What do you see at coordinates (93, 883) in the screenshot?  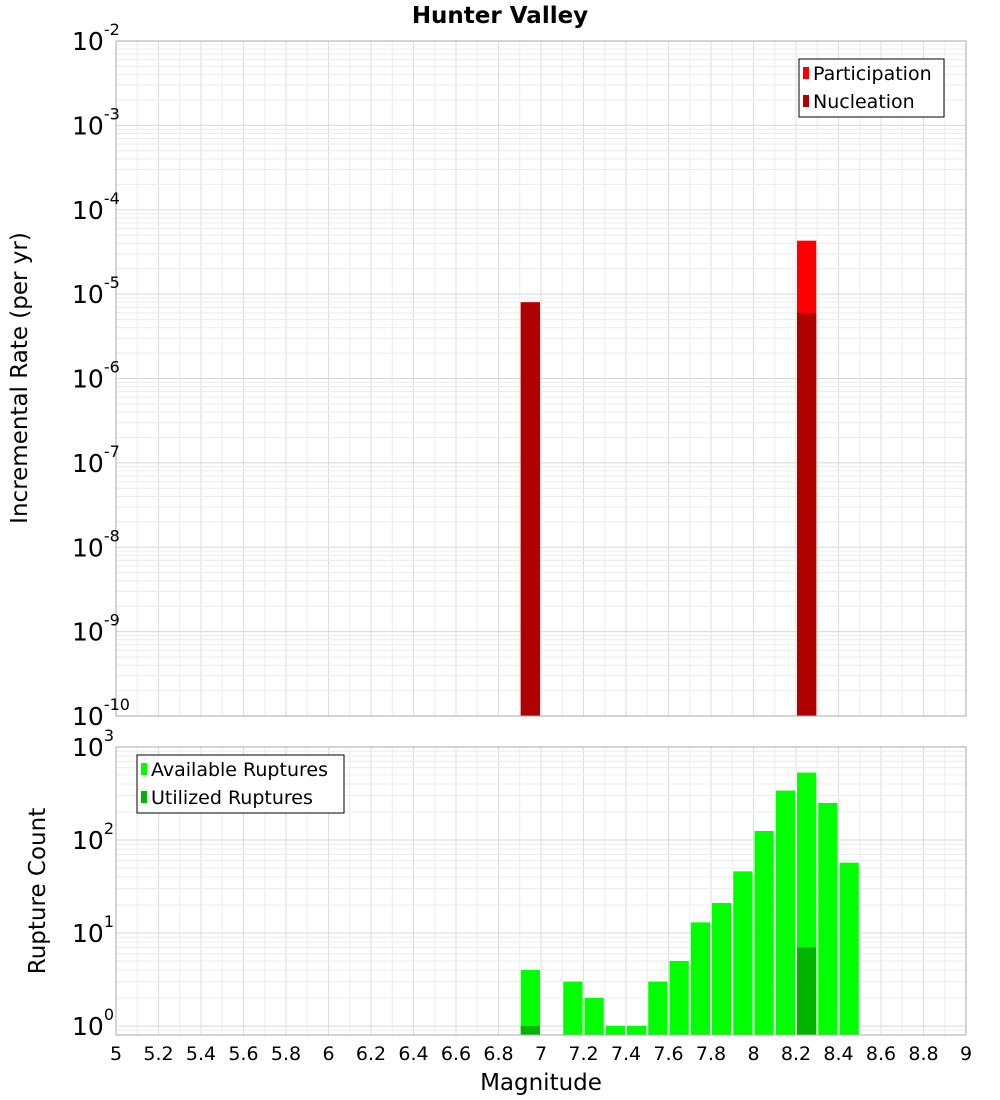 I see `bottom-y-tick-labels: 10⁰ 10¹ 10² 10³` at bounding box center [93, 883].